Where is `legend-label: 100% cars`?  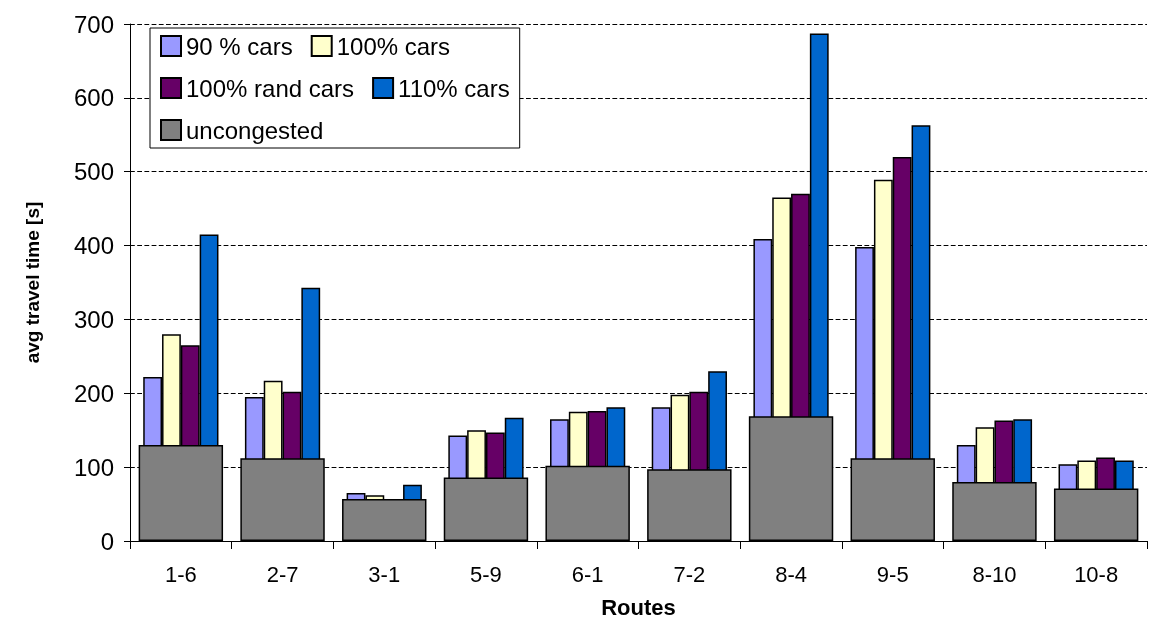 legend-label: 100% cars is located at coordinates (393, 46).